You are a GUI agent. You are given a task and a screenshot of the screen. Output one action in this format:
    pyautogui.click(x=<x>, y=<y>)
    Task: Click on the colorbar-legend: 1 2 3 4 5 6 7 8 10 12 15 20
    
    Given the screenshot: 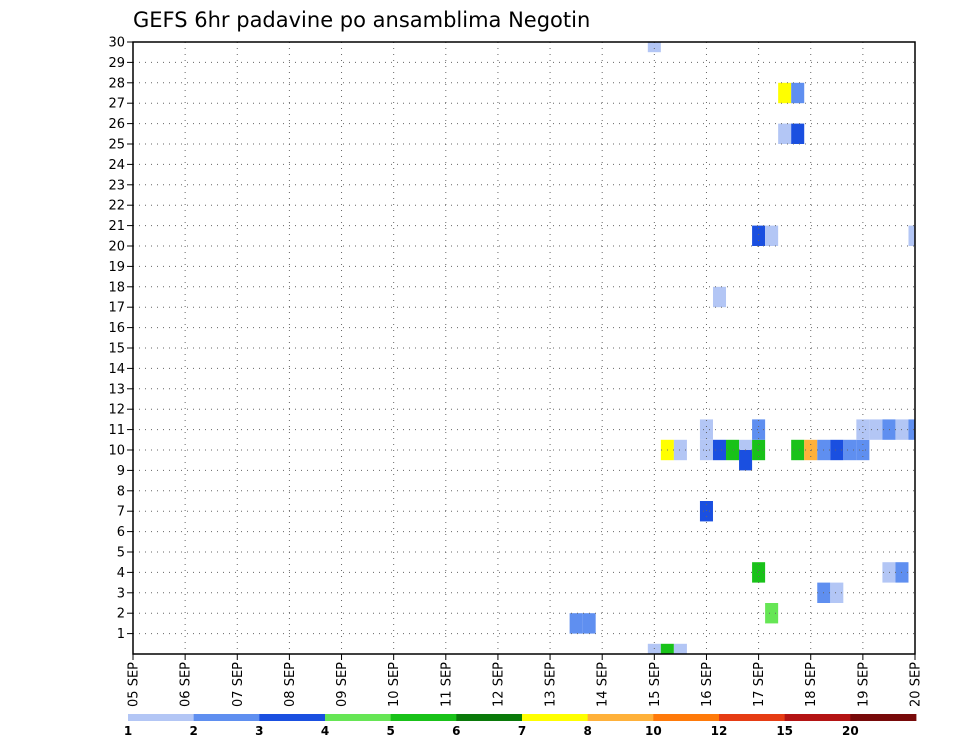 What is the action you would take?
    pyautogui.click(x=520, y=726)
    